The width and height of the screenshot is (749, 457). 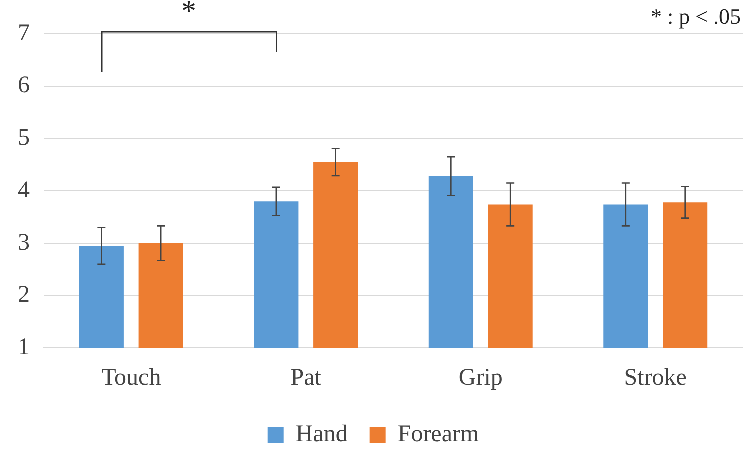 What do you see at coordinates (439, 434) in the screenshot?
I see `legend-label: Forearm` at bounding box center [439, 434].